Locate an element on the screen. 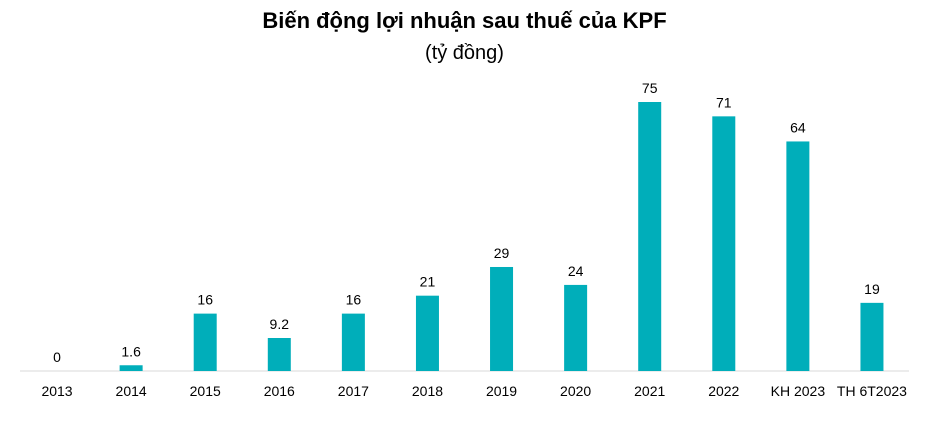 The image size is (929, 421). bar-2015 is located at coordinates (205, 342).